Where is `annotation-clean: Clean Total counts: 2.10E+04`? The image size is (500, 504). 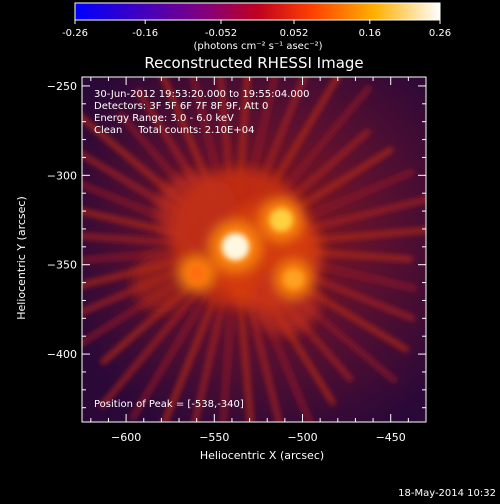 annotation-clean: Clean Total counts: 2.10E+04 is located at coordinates (174, 130).